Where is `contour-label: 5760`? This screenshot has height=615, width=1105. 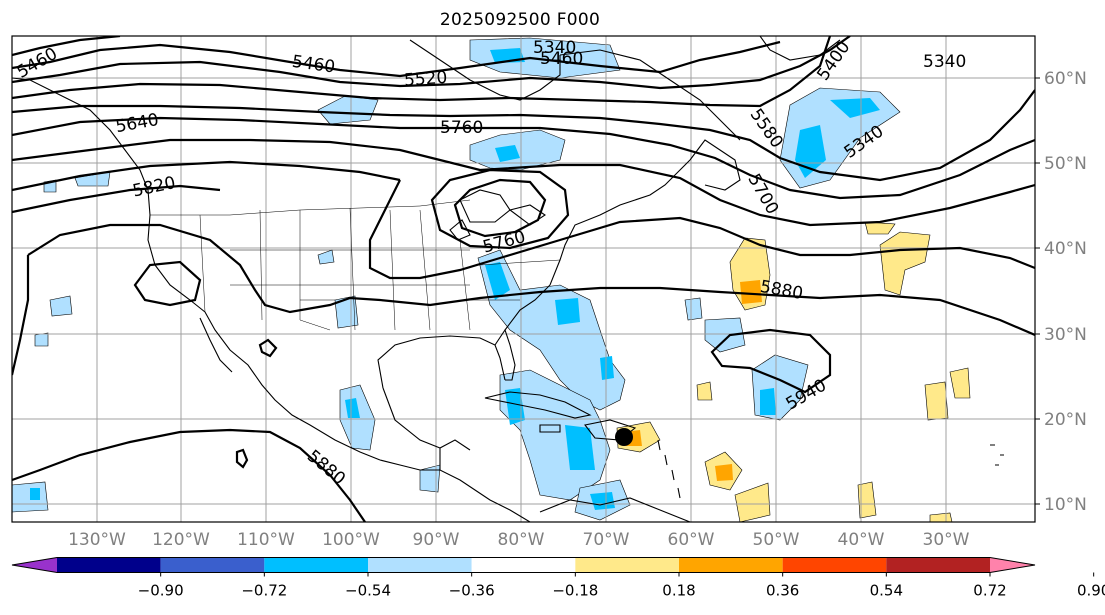
contour-label: 5760 is located at coordinates (461, 128).